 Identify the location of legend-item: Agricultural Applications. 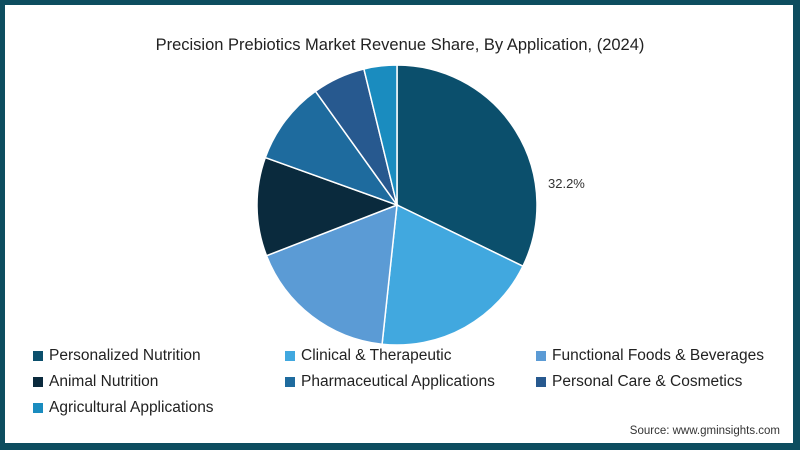
(123, 408).